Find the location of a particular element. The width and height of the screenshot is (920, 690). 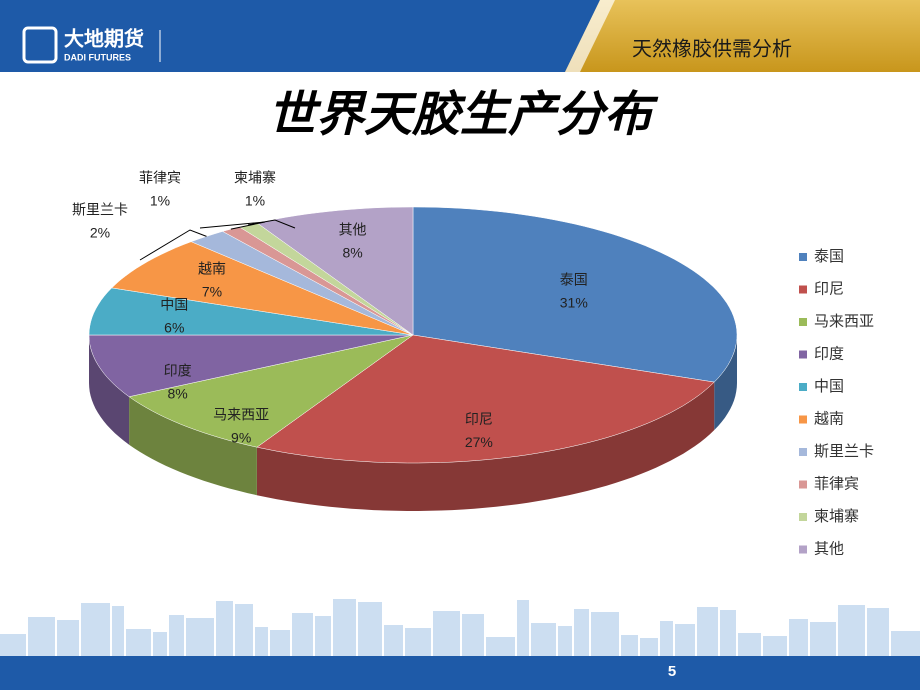

legend-label: 菲律宾 is located at coordinates (836, 483).